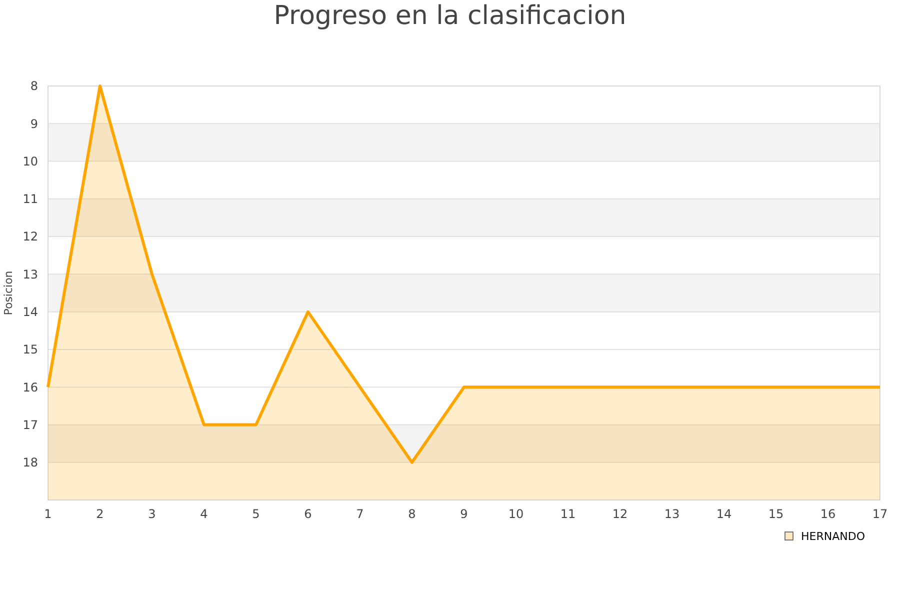 The height and width of the screenshot is (600, 900). I want to click on x-tick-label: 17, so click(880, 514).